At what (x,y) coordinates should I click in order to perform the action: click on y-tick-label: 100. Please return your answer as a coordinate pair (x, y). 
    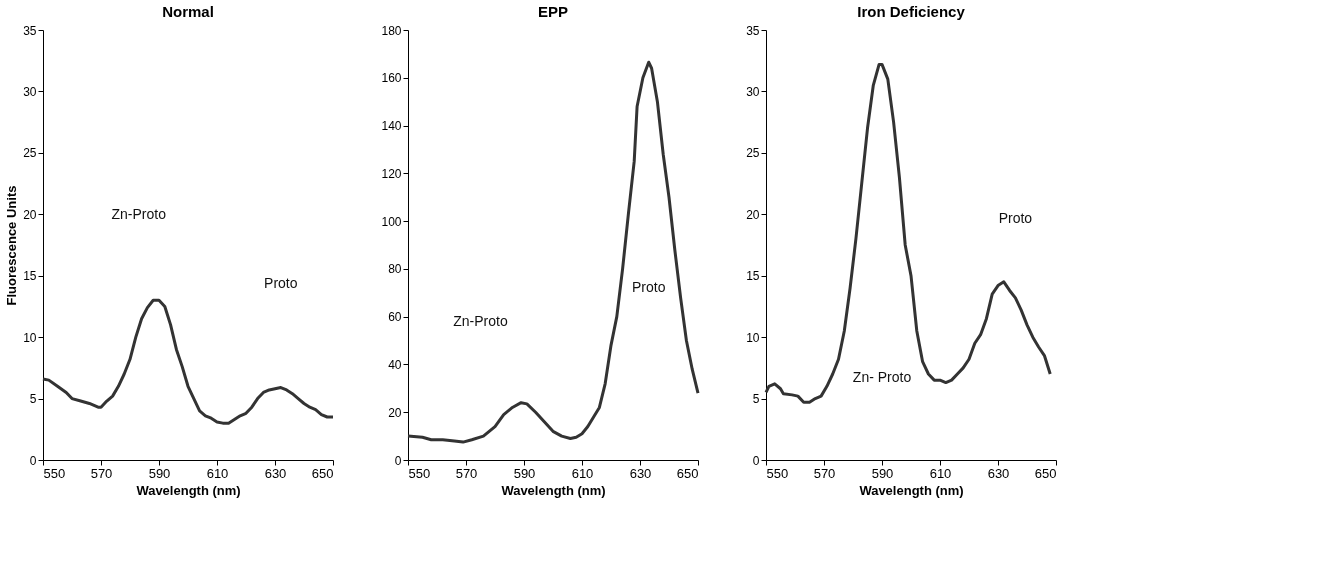
    Looking at the image, I should click on (391, 221).